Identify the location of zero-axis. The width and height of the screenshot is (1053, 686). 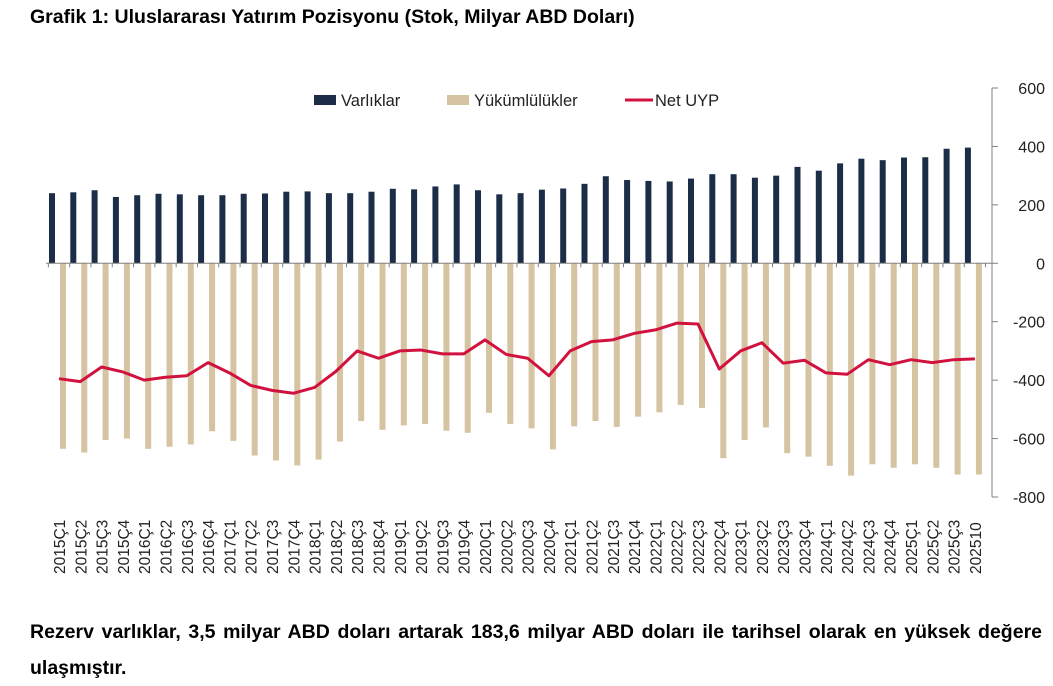
(519, 265).